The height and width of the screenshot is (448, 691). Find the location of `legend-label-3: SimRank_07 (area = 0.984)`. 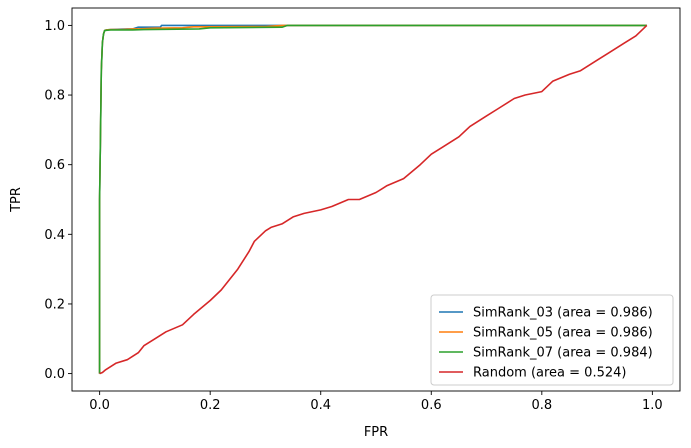

legend-label-3: SimRank_07 (area = 0.984) is located at coordinates (563, 353).